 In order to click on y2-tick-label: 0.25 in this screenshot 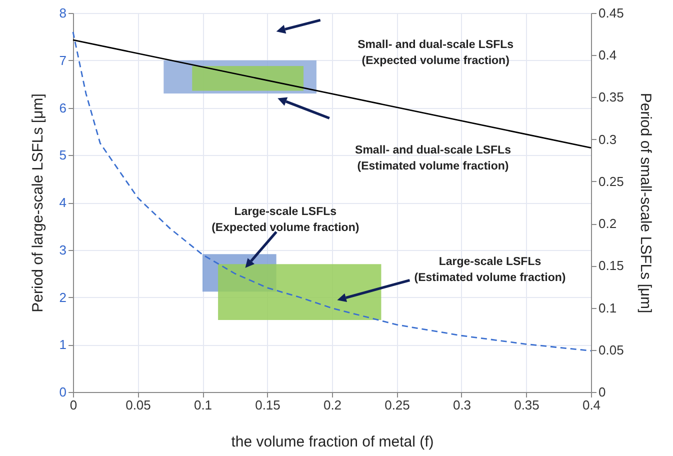, I will do `click(611, 181)`.